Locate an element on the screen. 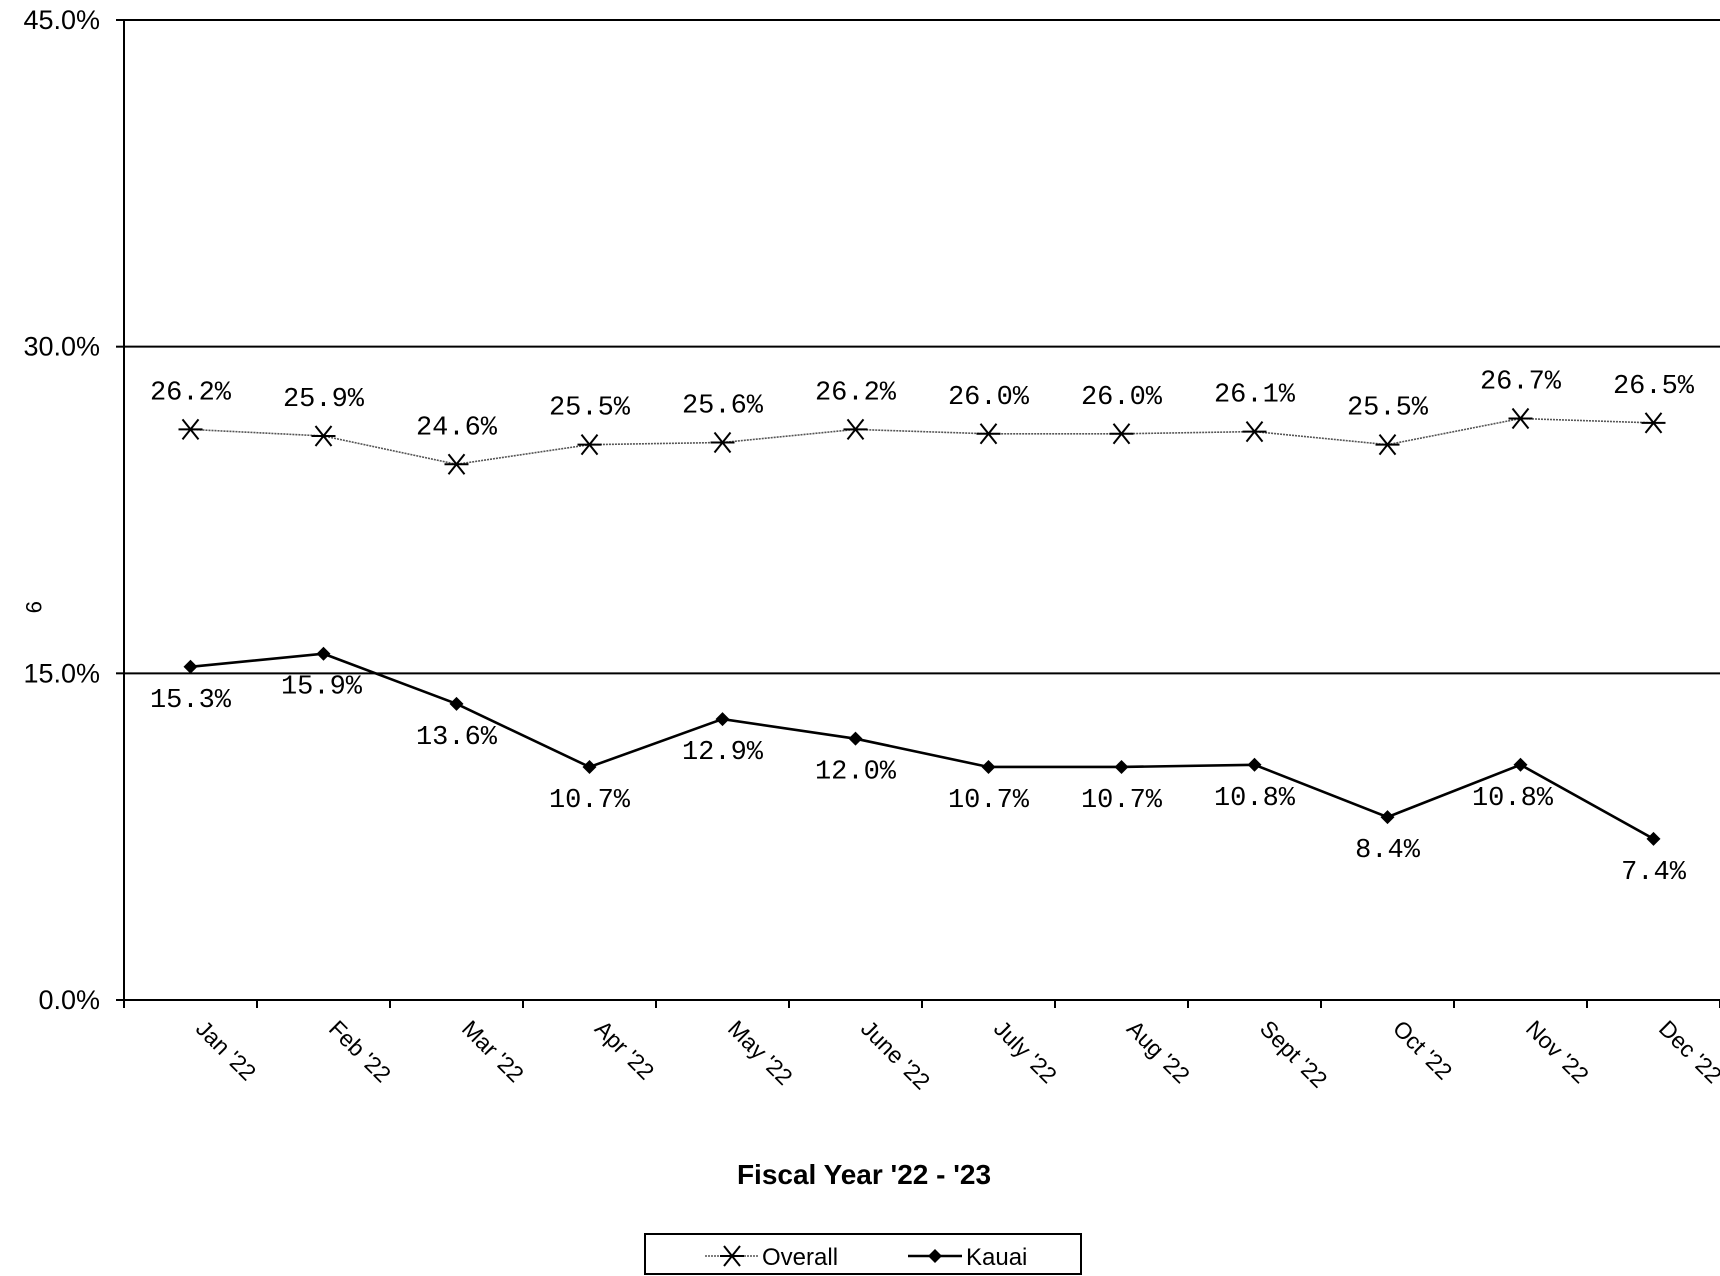 Image resolution: width=1720 pixels, height=1276 pixels. x-tick-label-4: May '22 is located at coordinates (760, 1052).